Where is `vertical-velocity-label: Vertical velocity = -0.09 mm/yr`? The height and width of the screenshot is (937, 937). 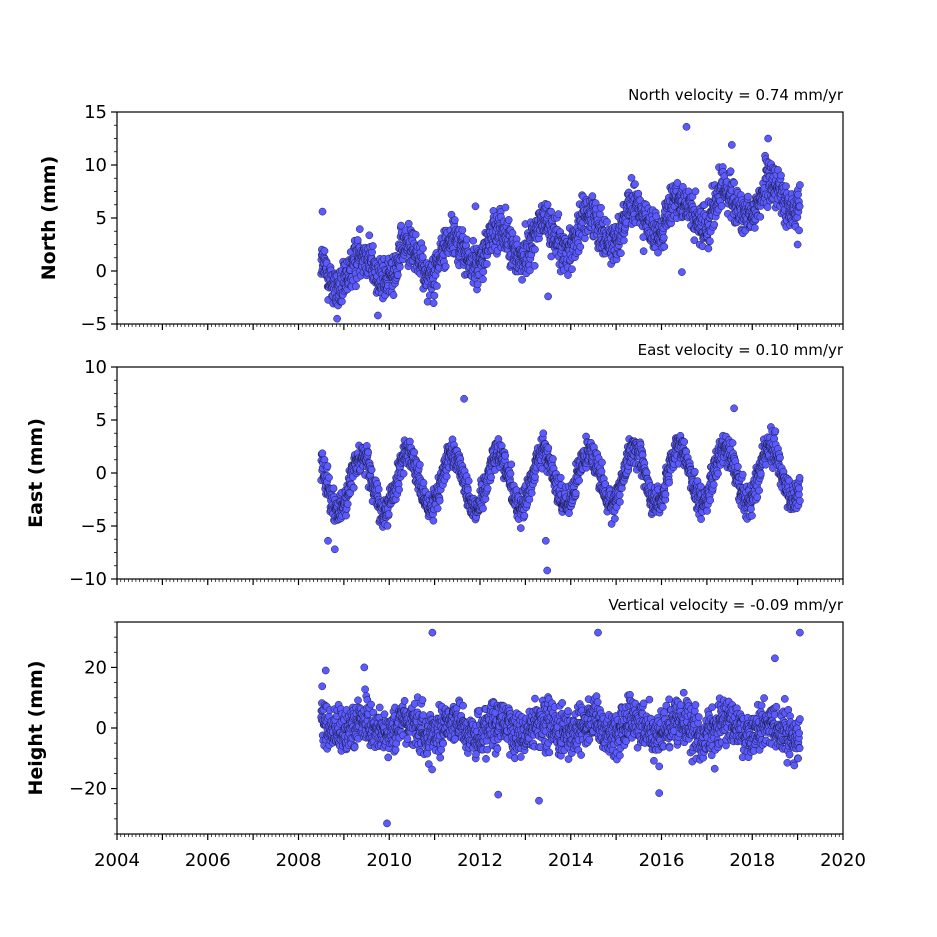 vertical-velocity-label: Vertical velocity = -0.09 mm/yr is located at coordinates (725, 605).